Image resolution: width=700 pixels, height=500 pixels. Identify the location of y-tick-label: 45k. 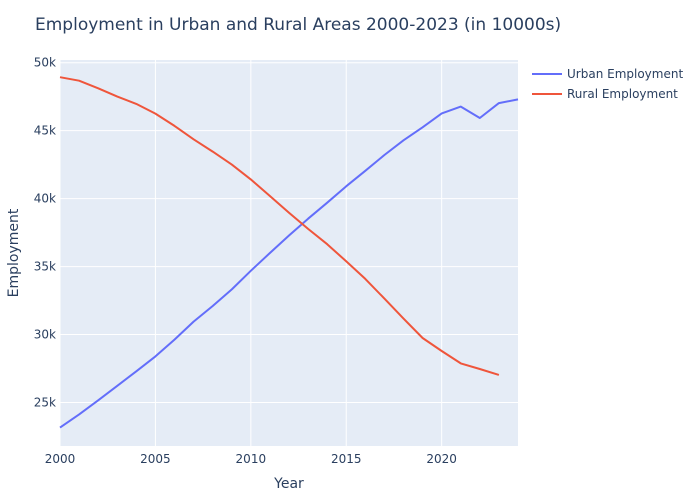
(45, 131).